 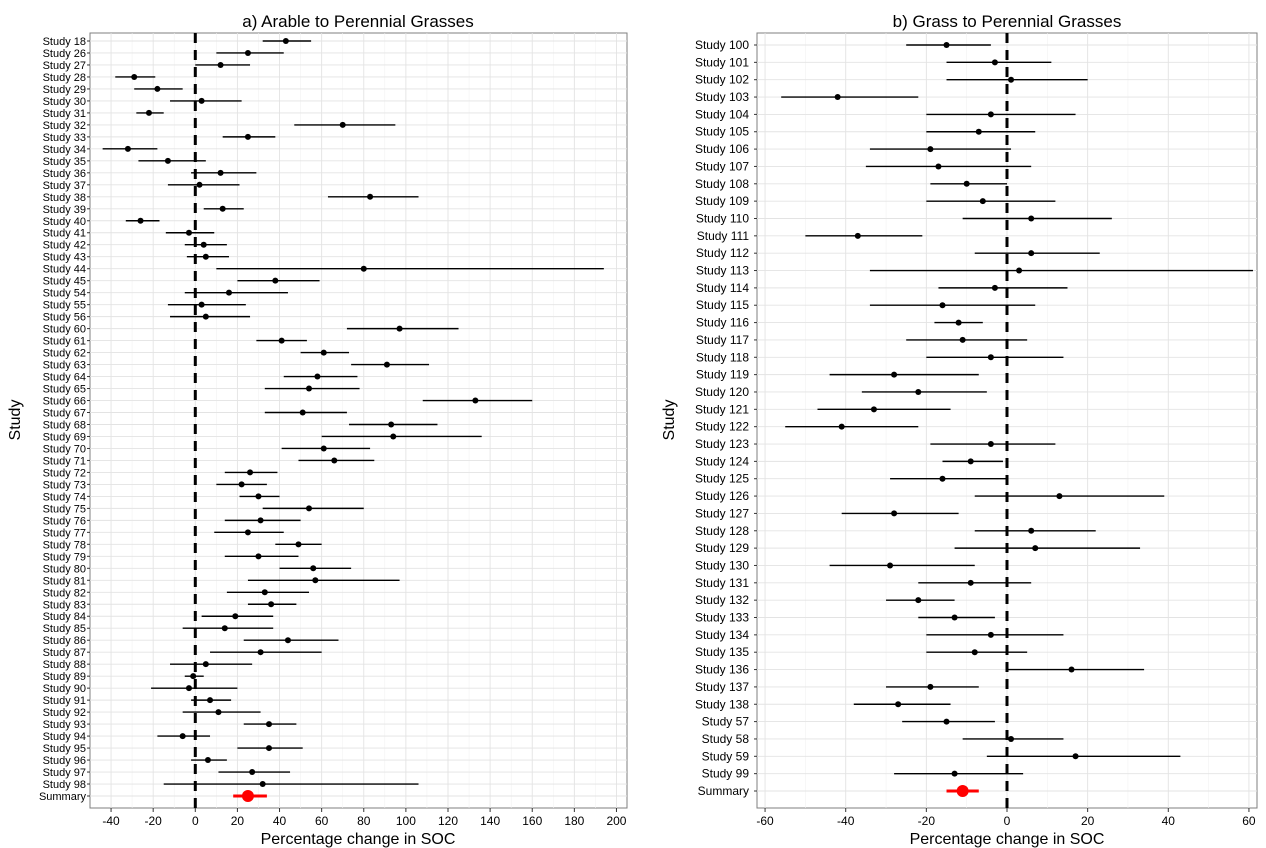 What do you see at coordinates (722, 305) in the screenshot?
I see `study-label-study-115: Study 115` at bounding box center [722, 305].